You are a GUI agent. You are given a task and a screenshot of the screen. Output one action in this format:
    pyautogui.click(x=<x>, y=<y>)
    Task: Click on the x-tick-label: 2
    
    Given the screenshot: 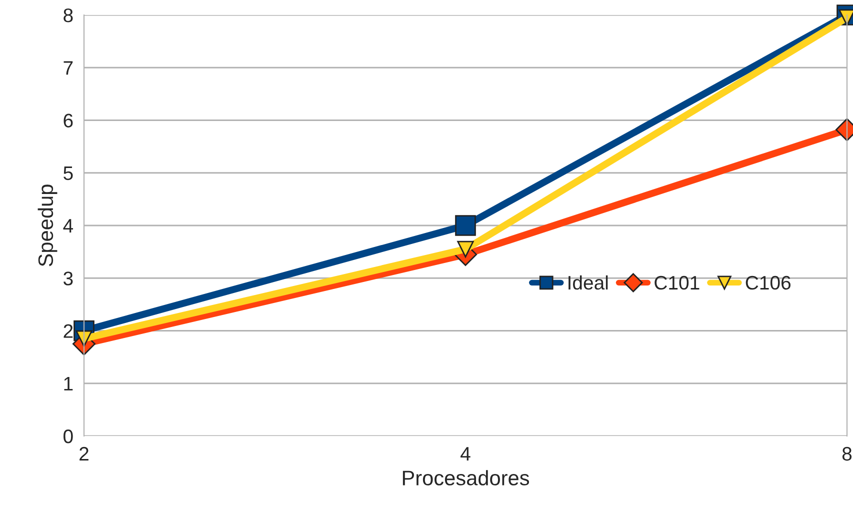 What is the action you would take?
    pyautogui.click(x=84, y=453)
    